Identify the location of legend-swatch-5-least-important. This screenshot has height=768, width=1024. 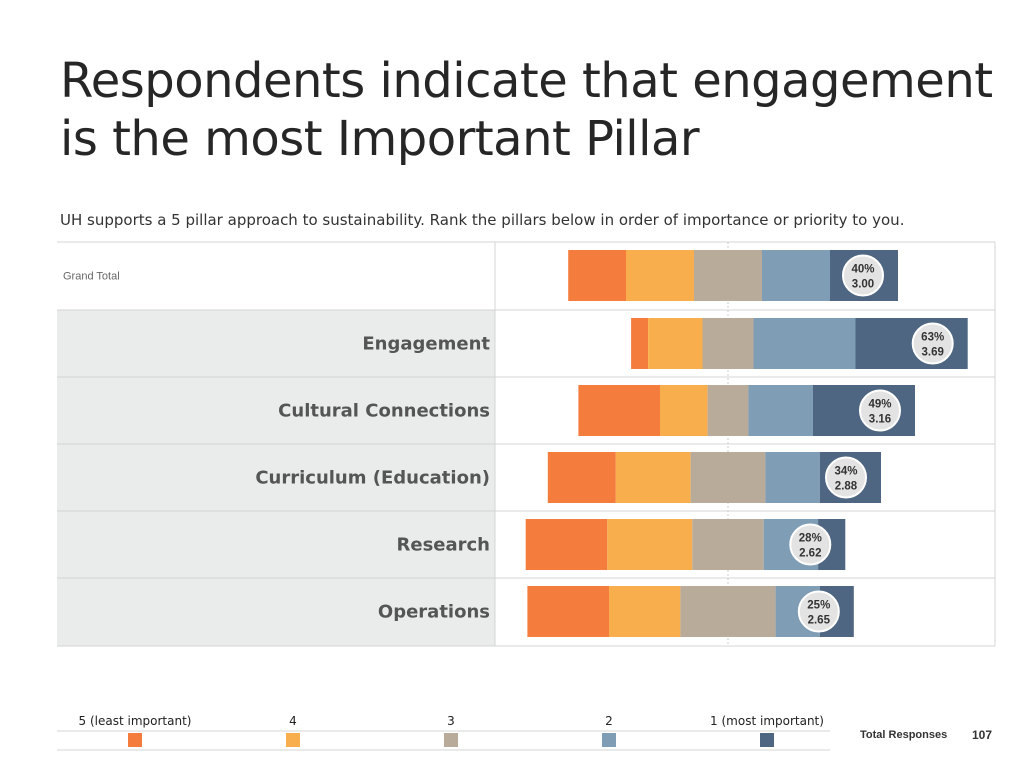
(135, 740).